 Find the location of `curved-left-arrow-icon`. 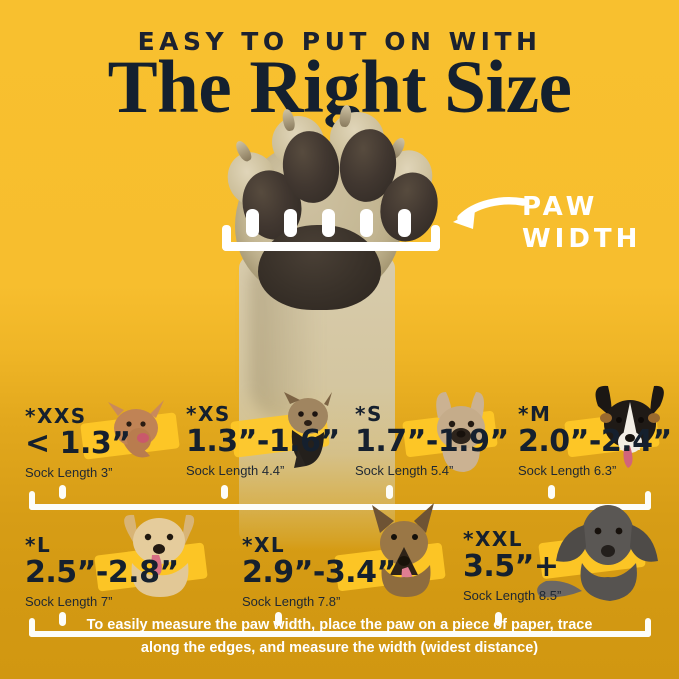

curved-left-arrow-icon is located at coordinates (490, 213).